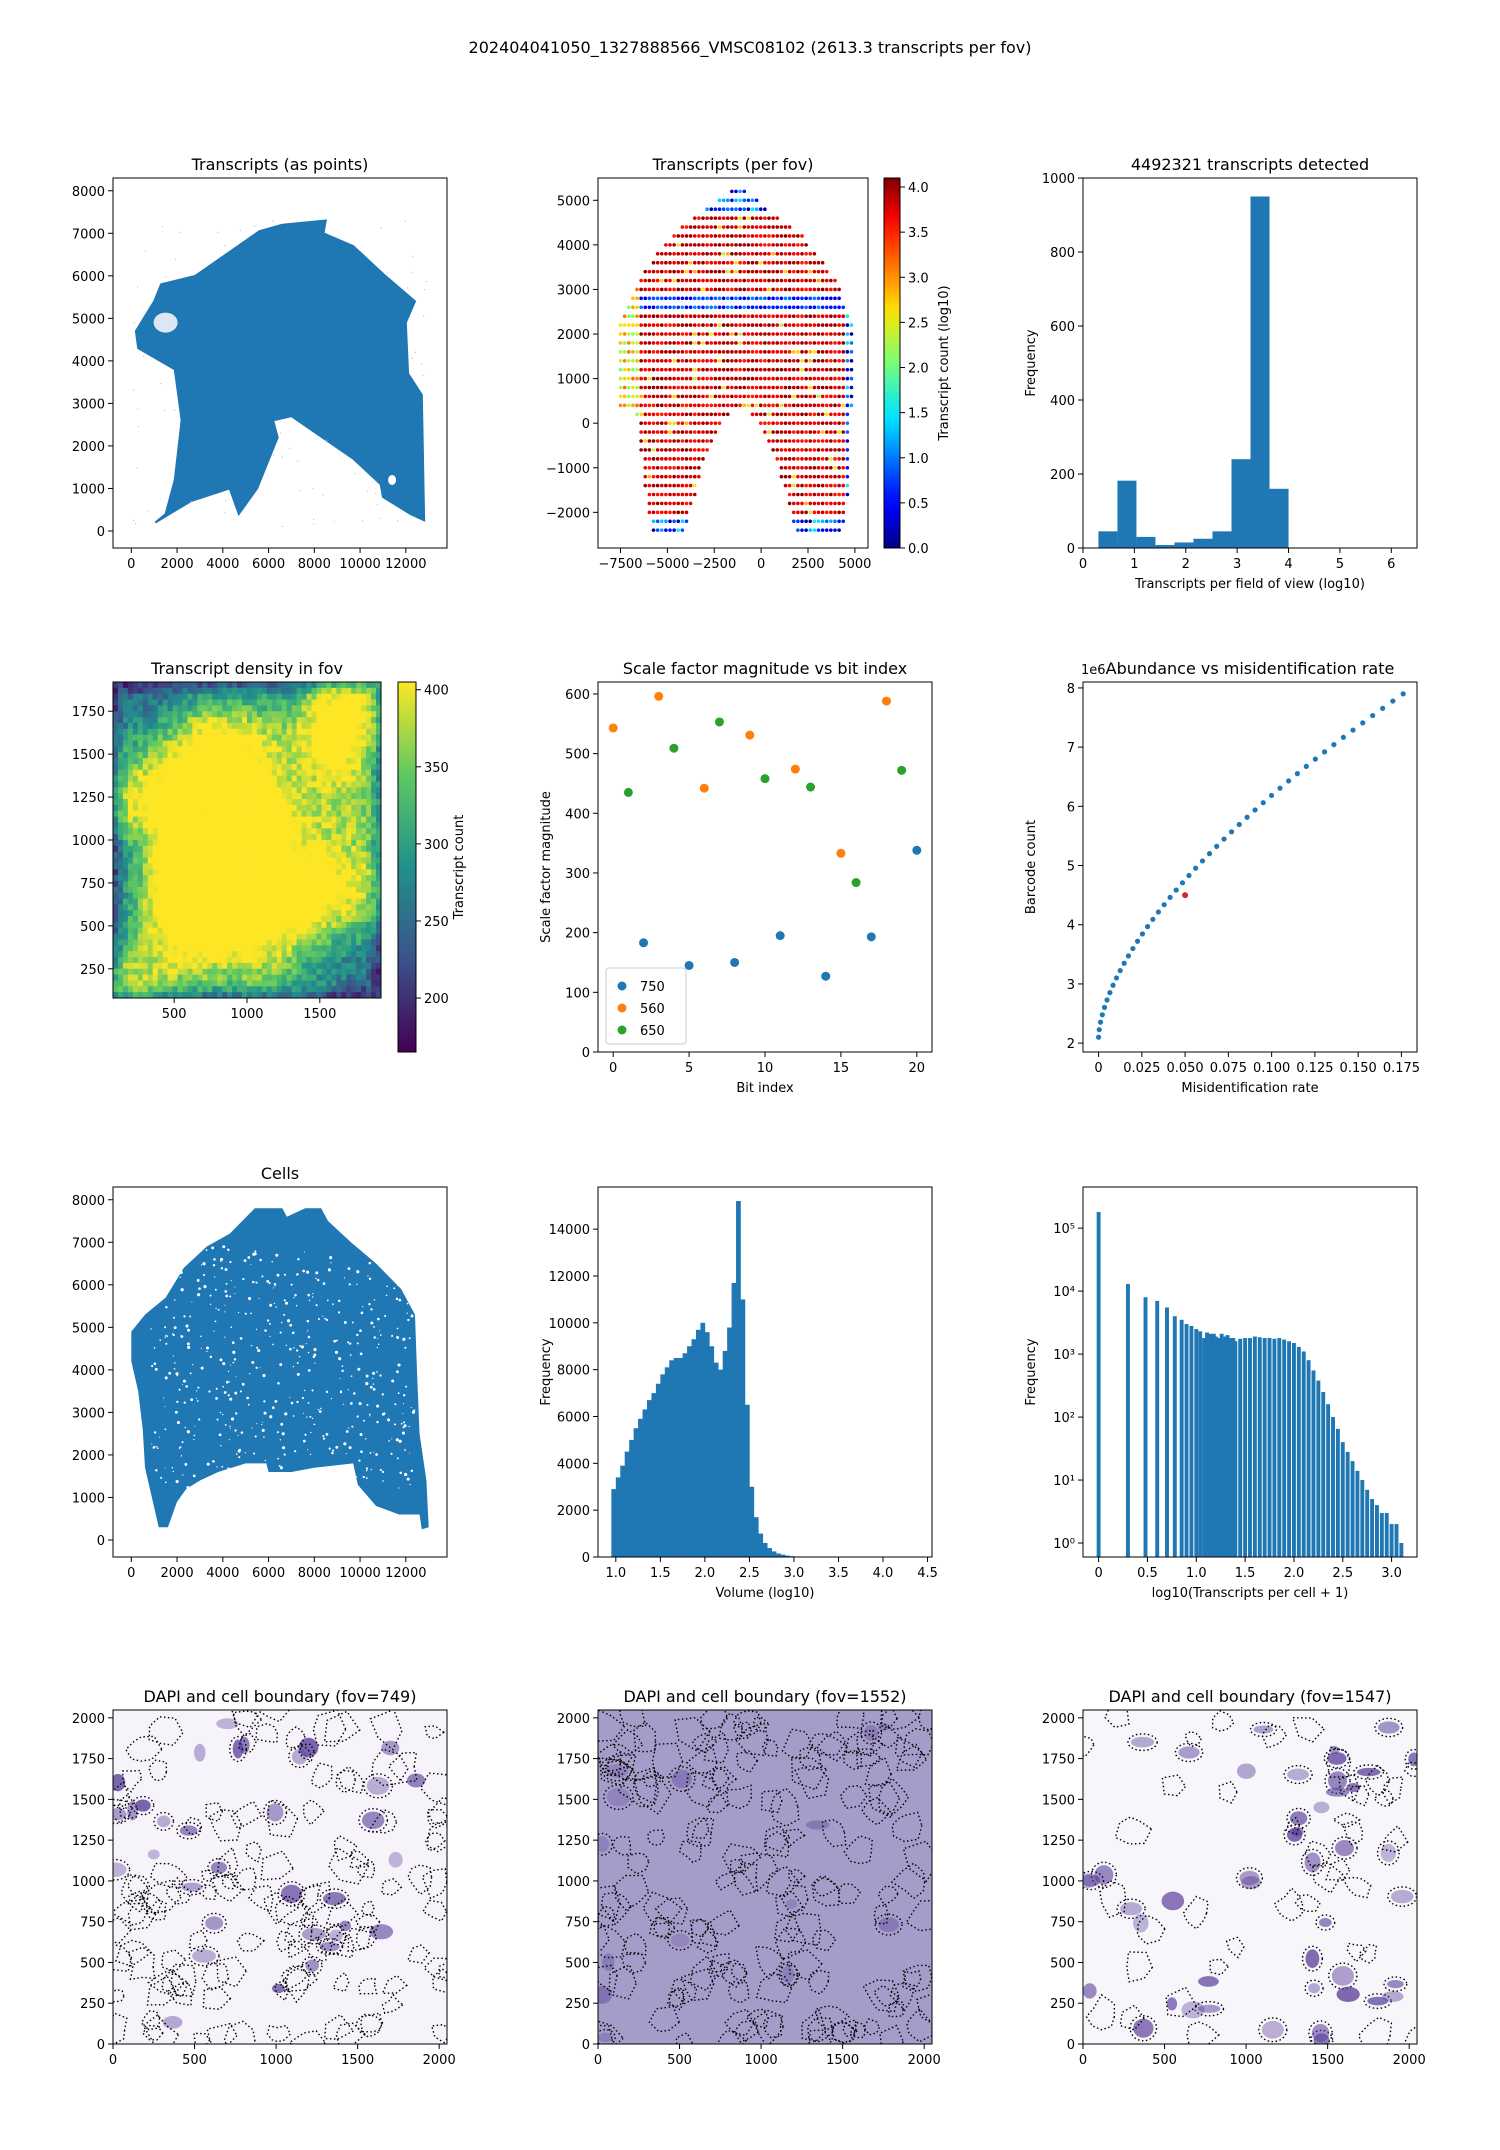  What do you see at coordinates (1373, 715) in the screenshot?
I see `curve-point` at bounding box center [1373, 715].